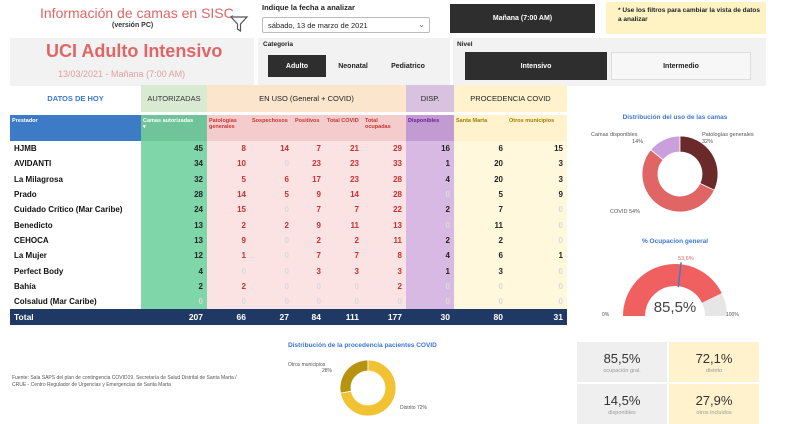 The width and height of the screenshot is (786, 424). Describe the element at coordinates (353, 66) in the screenshot. I see `categoria-option-neonatal: Neonatal` at that location.